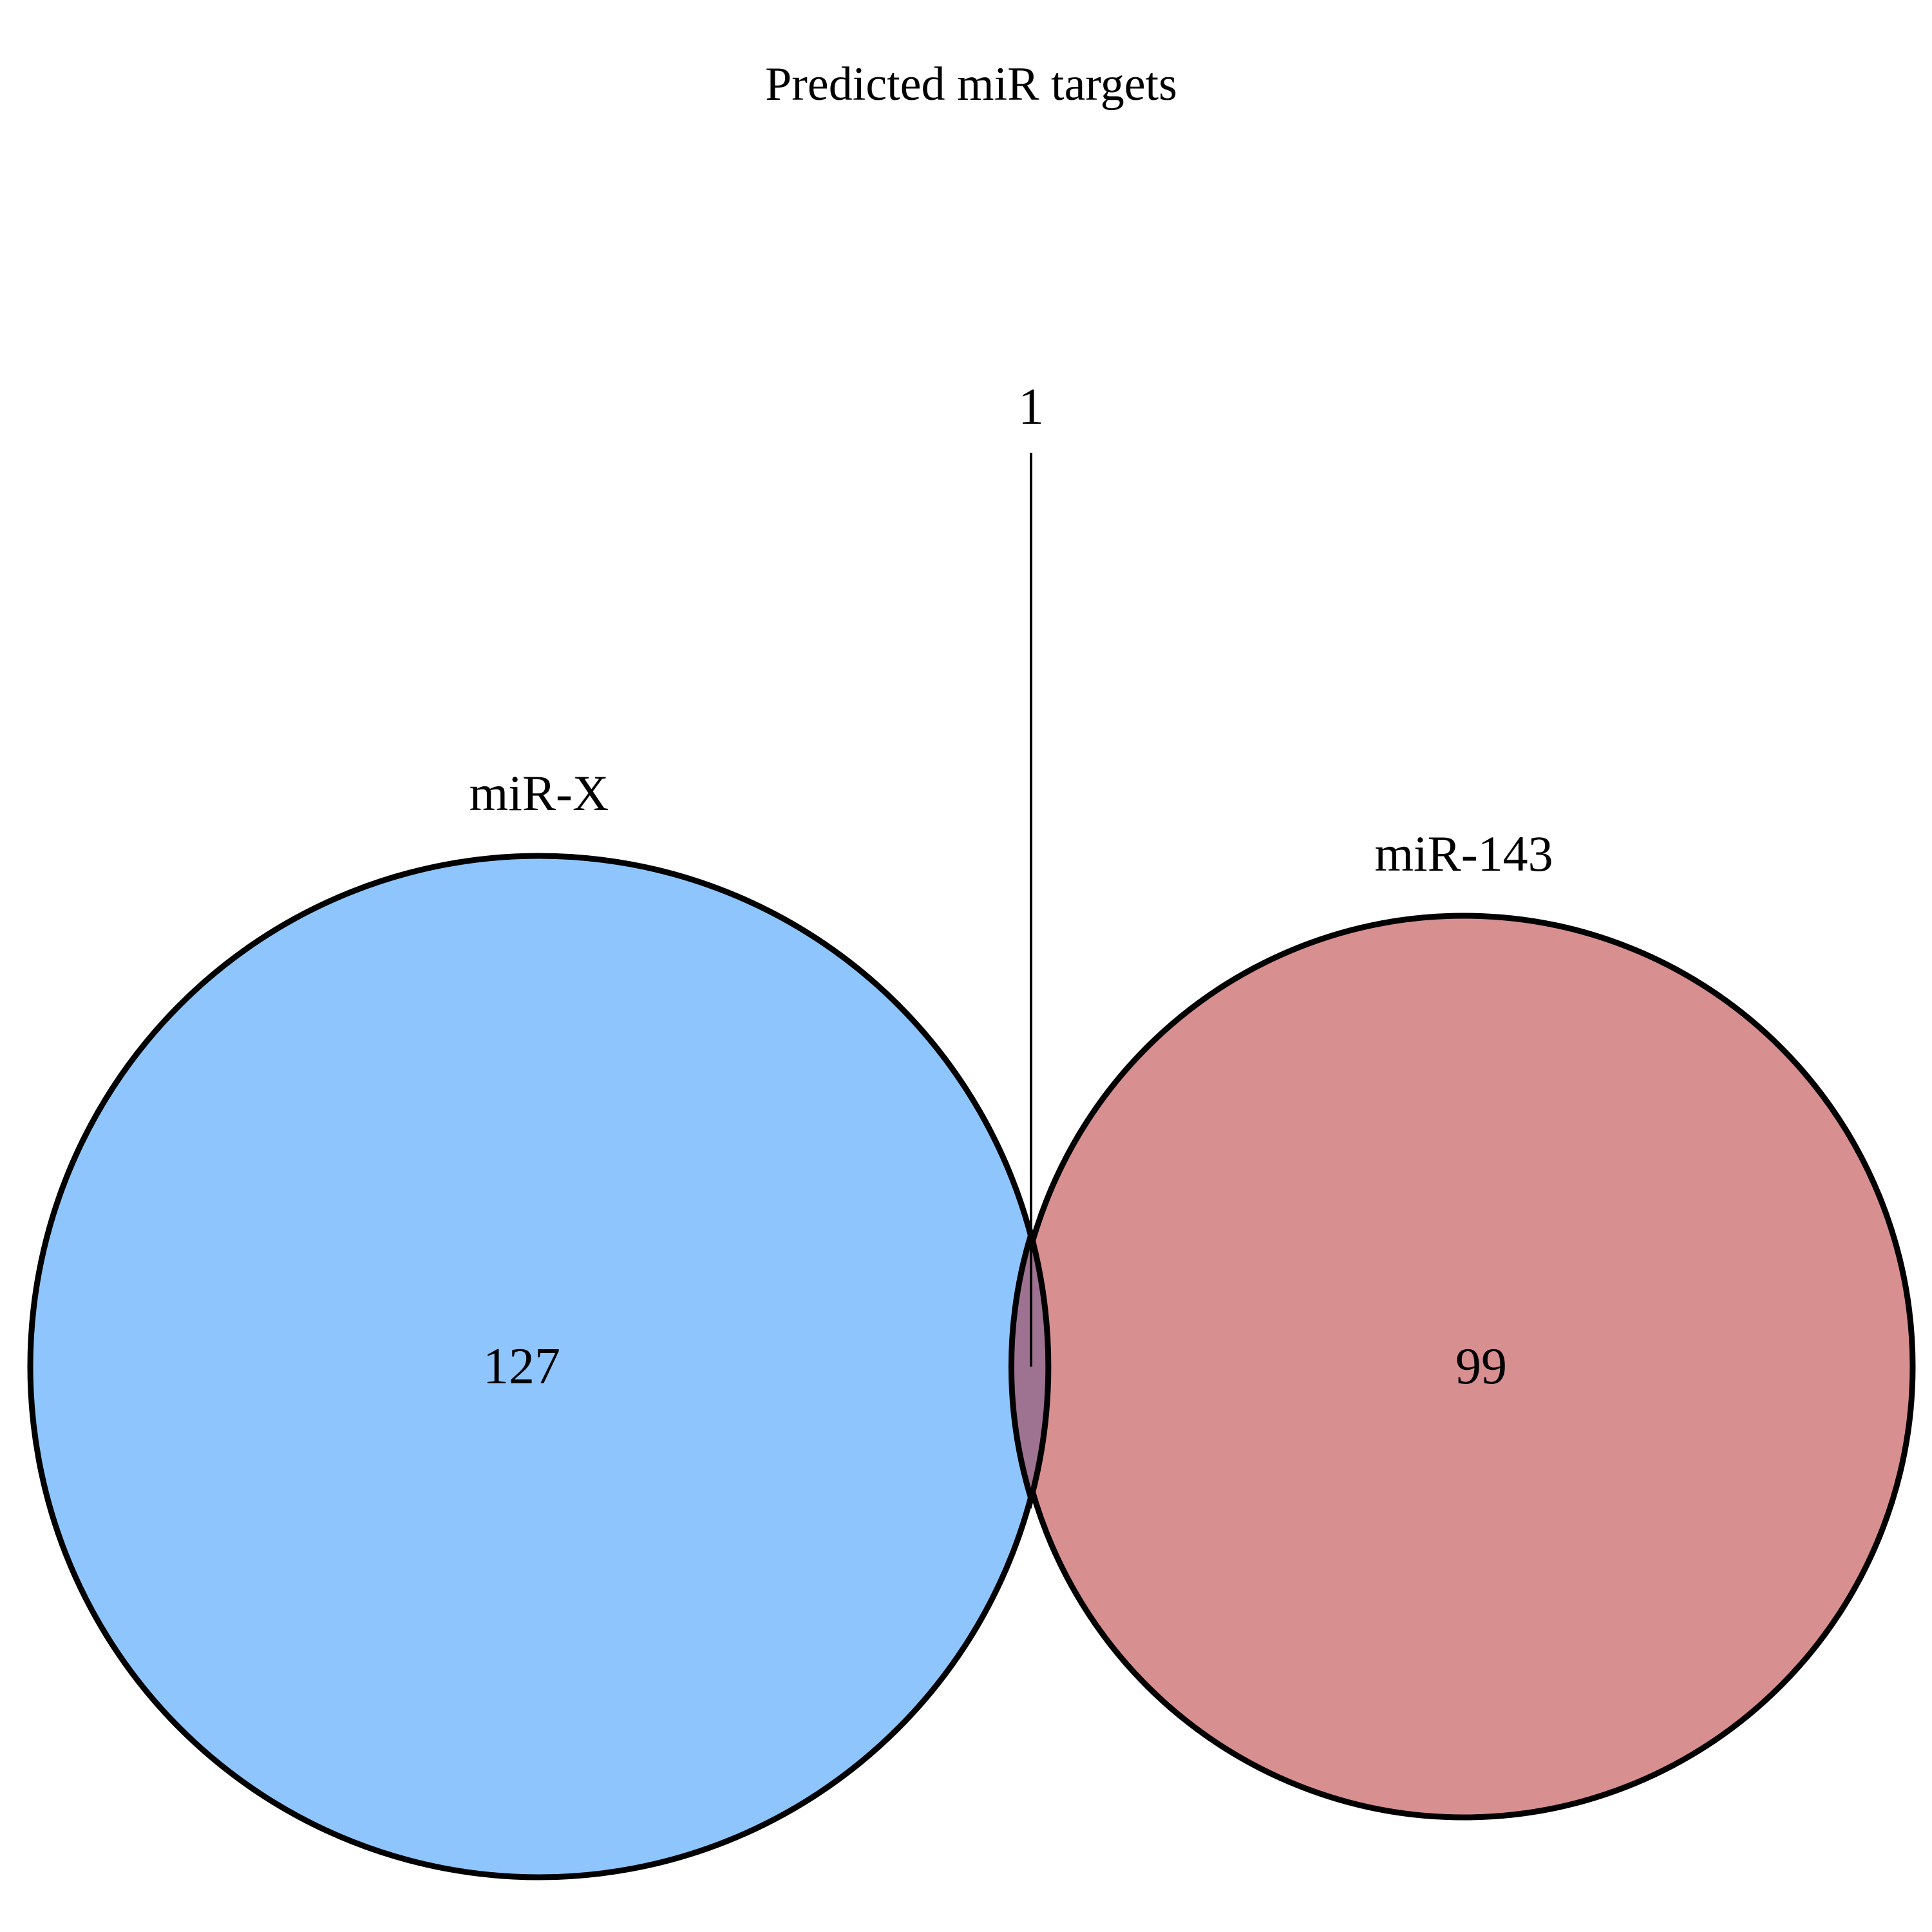  I want to click on set-label-mir-x: miR-X, so click(539, 793).